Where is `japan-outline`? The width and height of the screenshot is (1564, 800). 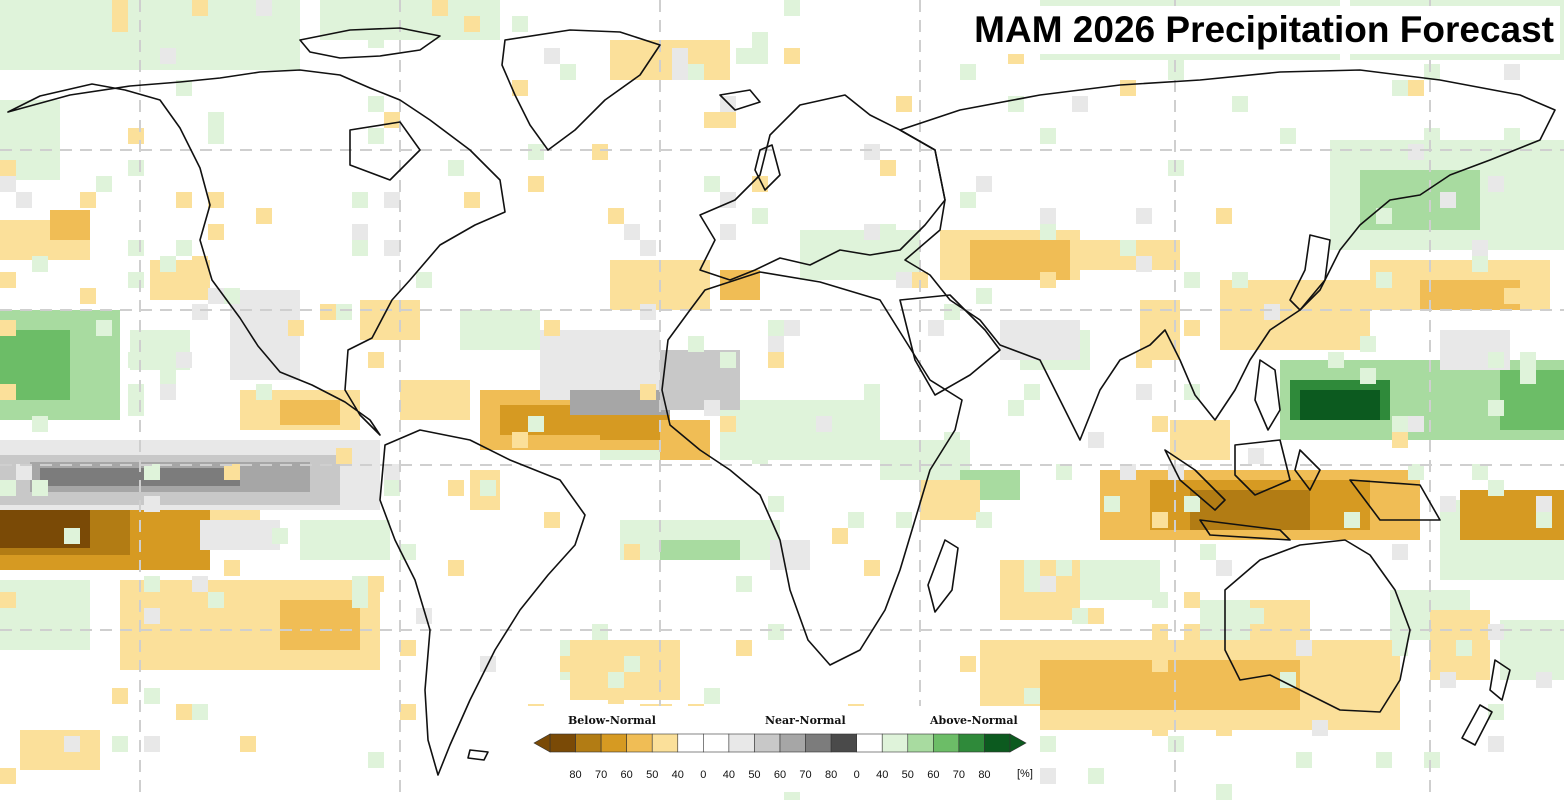
japan-outline is located at coordinates (1310, 272).